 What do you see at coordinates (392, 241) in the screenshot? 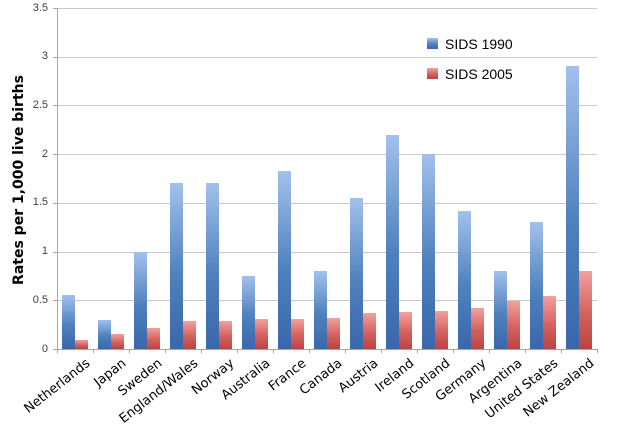
I see `bar-sids-1990-ireland` at bounding box center [392, 241].